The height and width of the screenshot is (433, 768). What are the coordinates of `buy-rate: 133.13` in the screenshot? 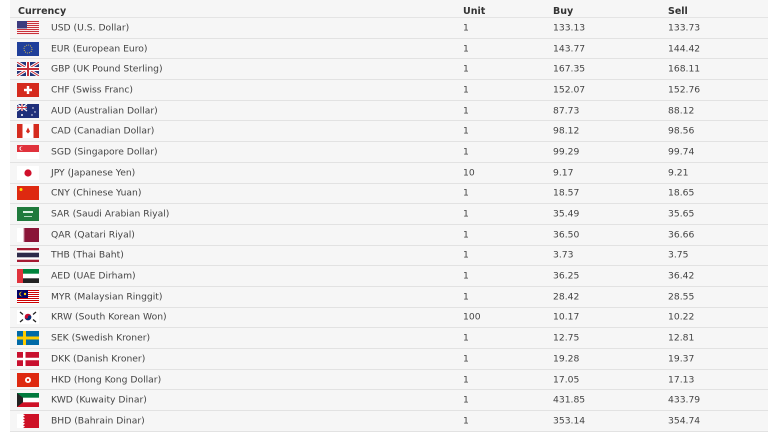 It's located at (569, 28).